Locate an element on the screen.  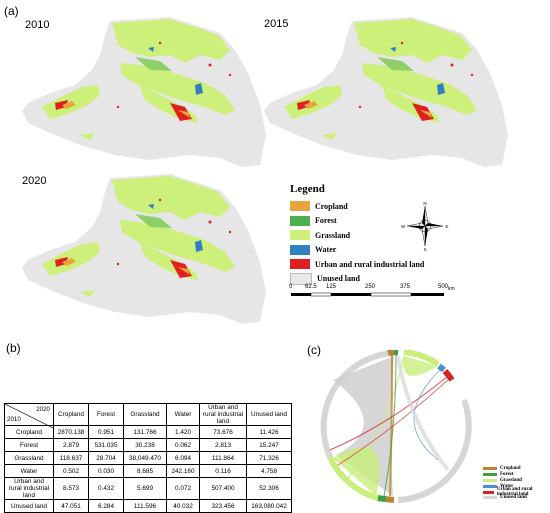
table-column-header: Forest is located at coordinates (106, 415).